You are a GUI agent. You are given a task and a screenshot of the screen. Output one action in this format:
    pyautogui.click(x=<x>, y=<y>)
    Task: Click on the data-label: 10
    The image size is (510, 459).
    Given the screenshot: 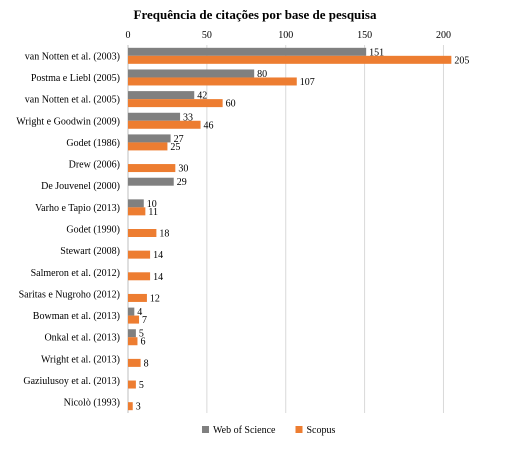 What is the action you would take?
    pyautogui.click(x=152, y=204)
    